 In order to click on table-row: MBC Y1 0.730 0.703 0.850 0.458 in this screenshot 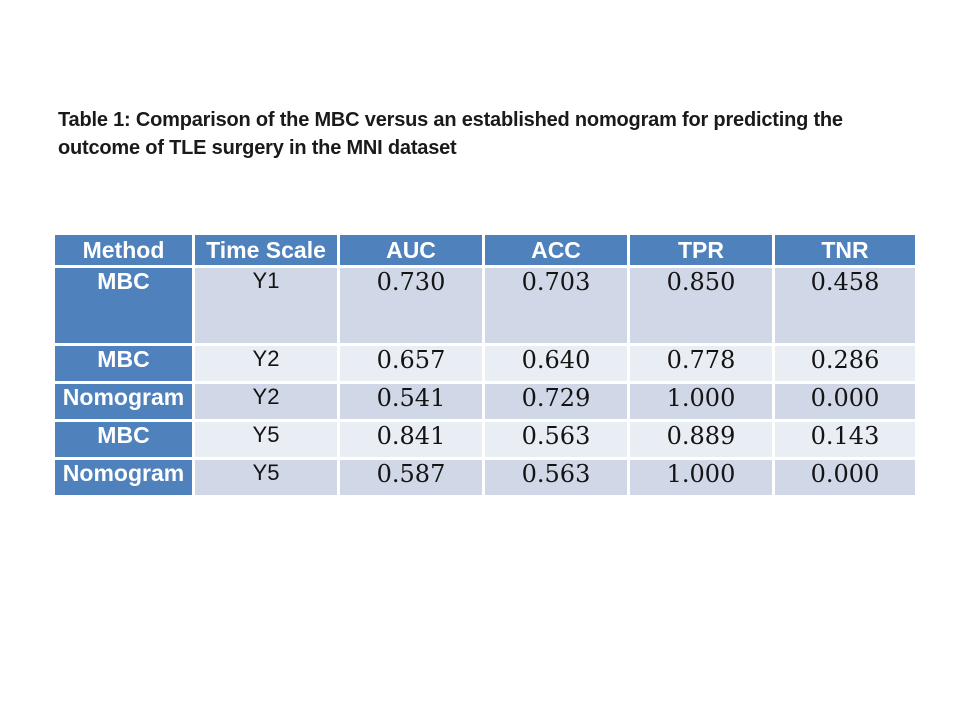, I will do `click(485, 305)`.